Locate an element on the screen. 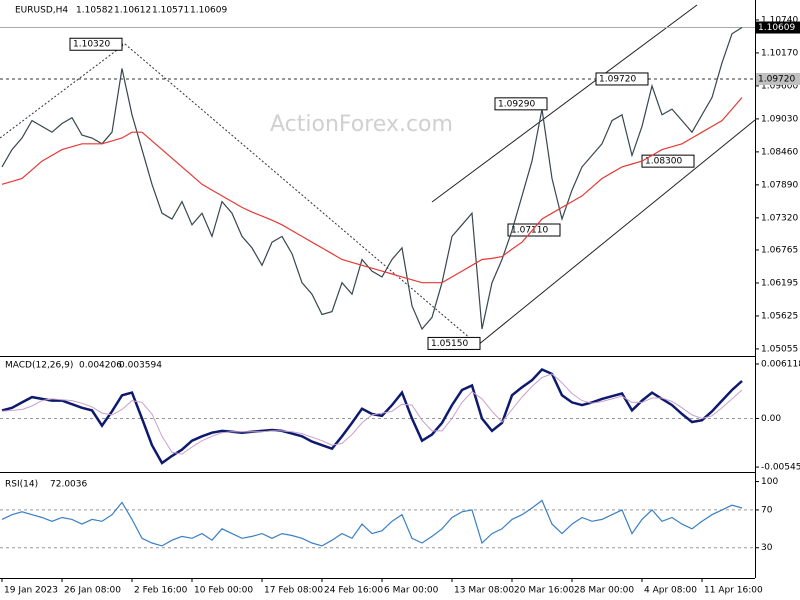  annotation-label: 1.10320 is located at coordinates (91, 45).